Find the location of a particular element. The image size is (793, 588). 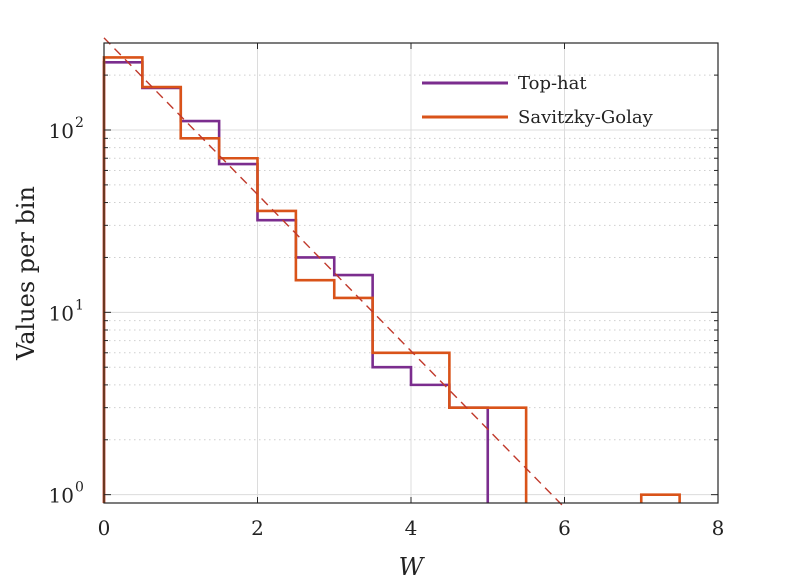

legend-label-savitzky-golay: Savitzky-Golay is located at coordinates (586, 117).